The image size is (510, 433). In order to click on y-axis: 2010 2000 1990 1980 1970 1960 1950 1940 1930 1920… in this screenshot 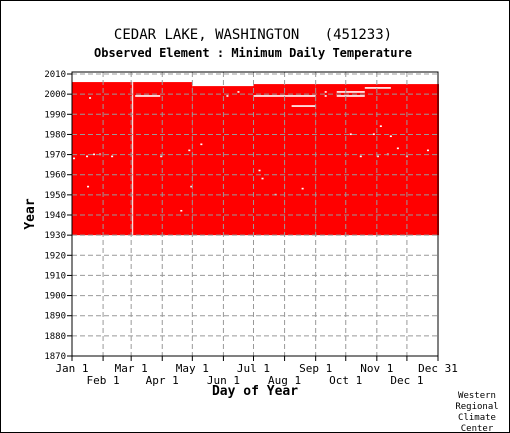, I will do `click(58, 216)`.